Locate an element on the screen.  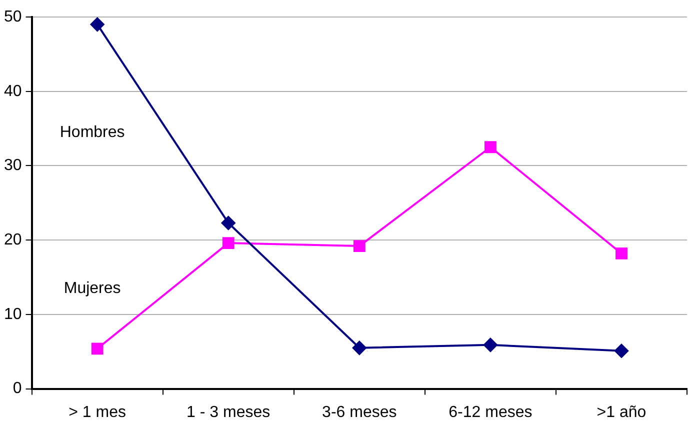
x-tick-label: 6-12 meses is located at coordinates (490, 412).